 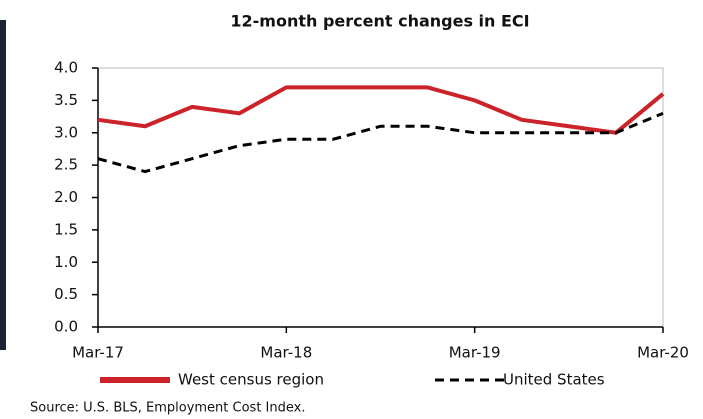 I want to click on source: Source: U.S. BLS, Employment Cost Index., so click(x=167, y=408).